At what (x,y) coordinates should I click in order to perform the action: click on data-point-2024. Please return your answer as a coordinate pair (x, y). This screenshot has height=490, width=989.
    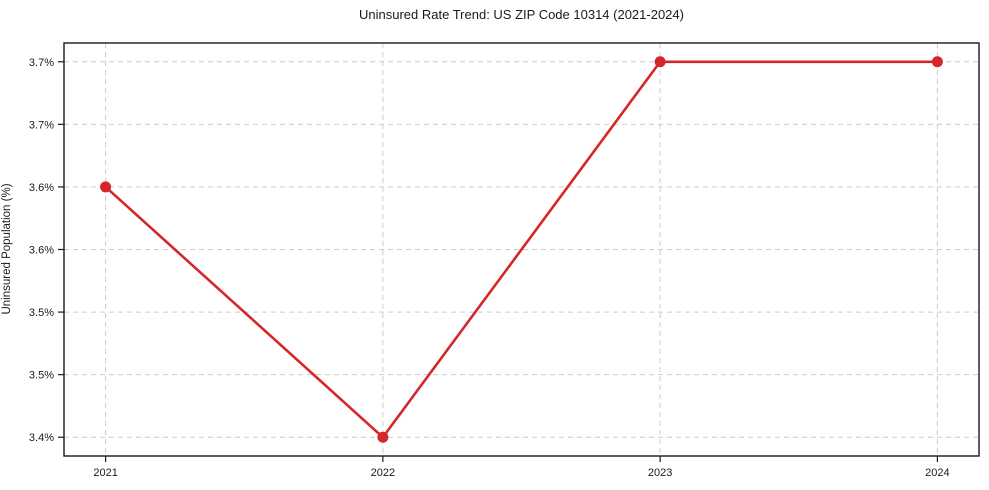
    Looking at the image, I should click on (937, 62).